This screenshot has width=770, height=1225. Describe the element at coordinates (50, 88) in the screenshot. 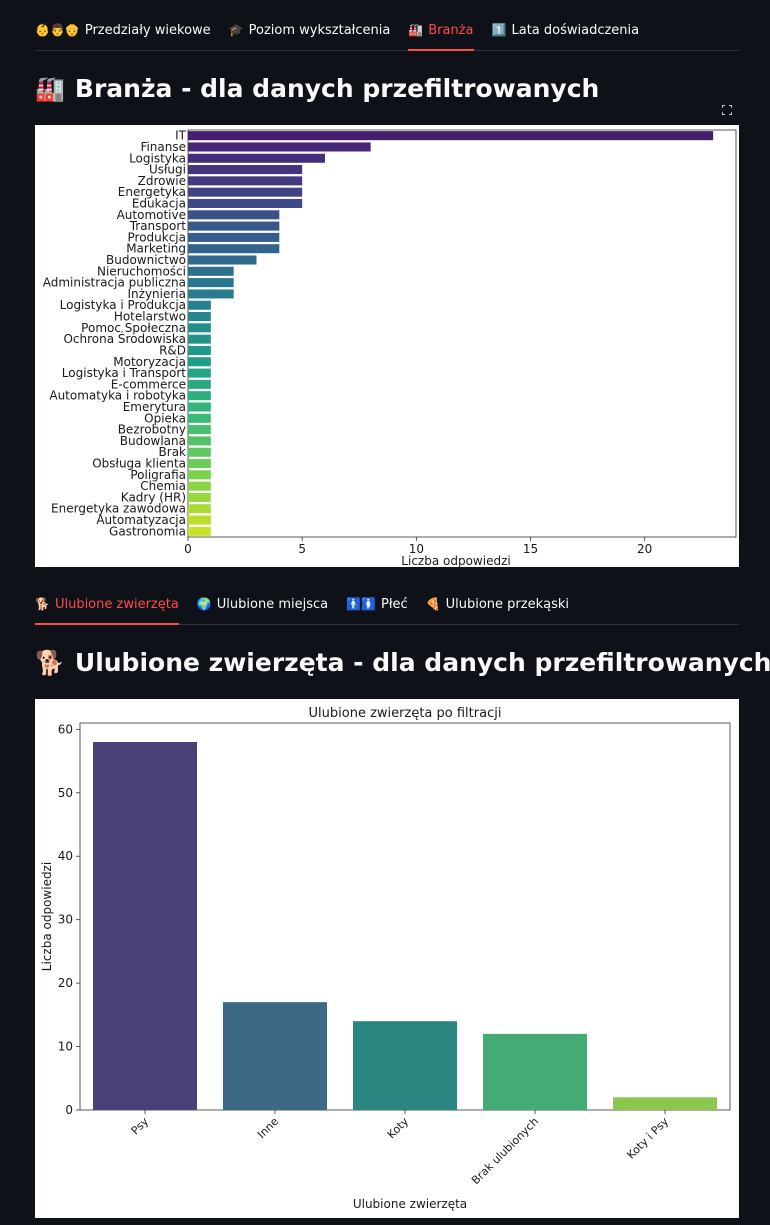

I see `factory-icon: 🏭` at that location.